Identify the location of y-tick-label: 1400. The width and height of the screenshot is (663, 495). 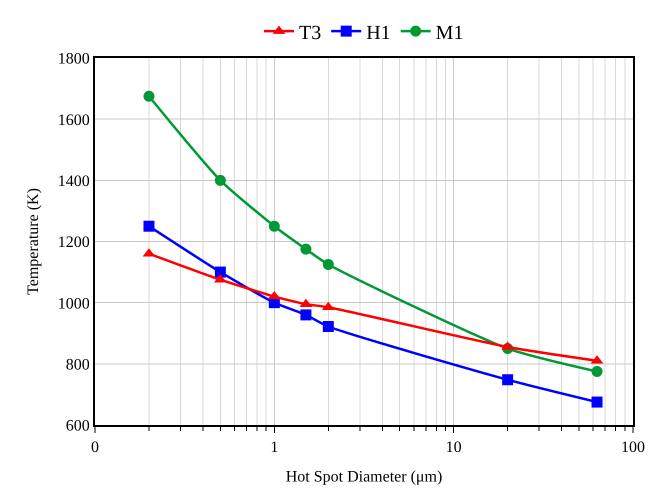
(74, 181).